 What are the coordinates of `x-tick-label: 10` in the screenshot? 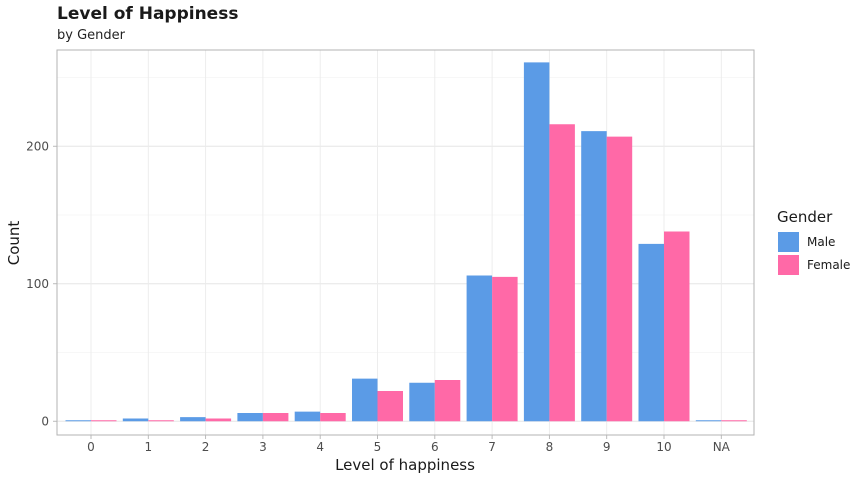 It's located at (663, 447).